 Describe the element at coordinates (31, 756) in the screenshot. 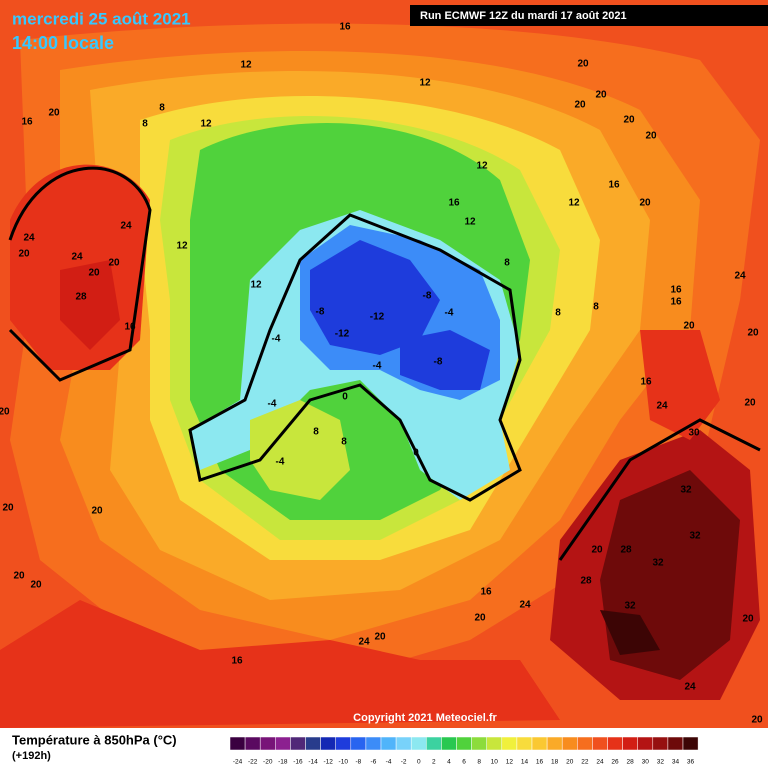

I see `legend-lead: (+192h)` at that location.